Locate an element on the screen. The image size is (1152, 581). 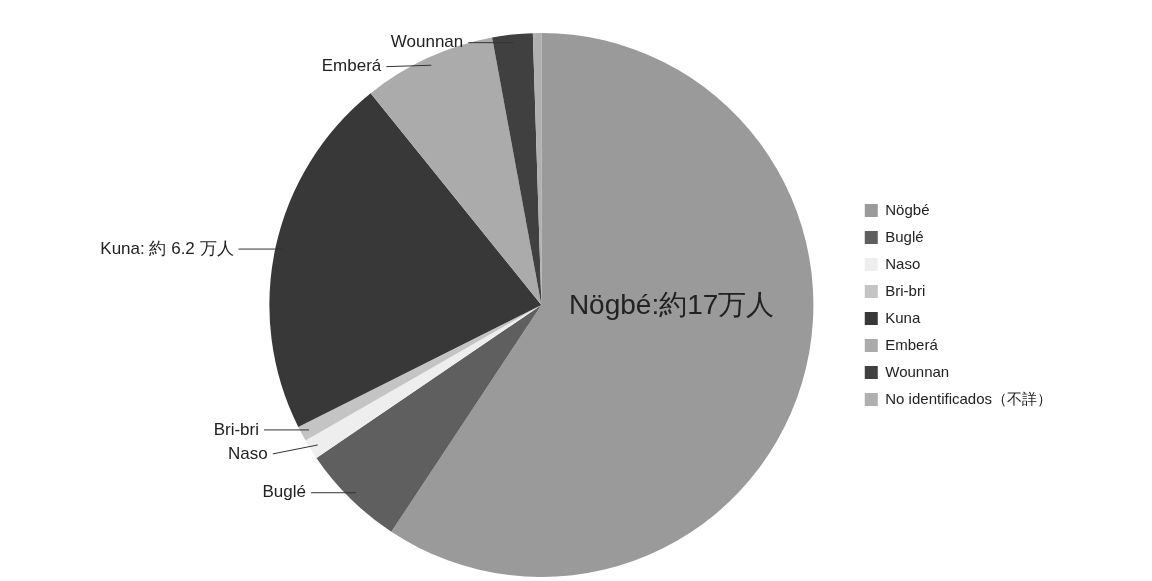
data-label: Naso is located at coordinates (248, 453).